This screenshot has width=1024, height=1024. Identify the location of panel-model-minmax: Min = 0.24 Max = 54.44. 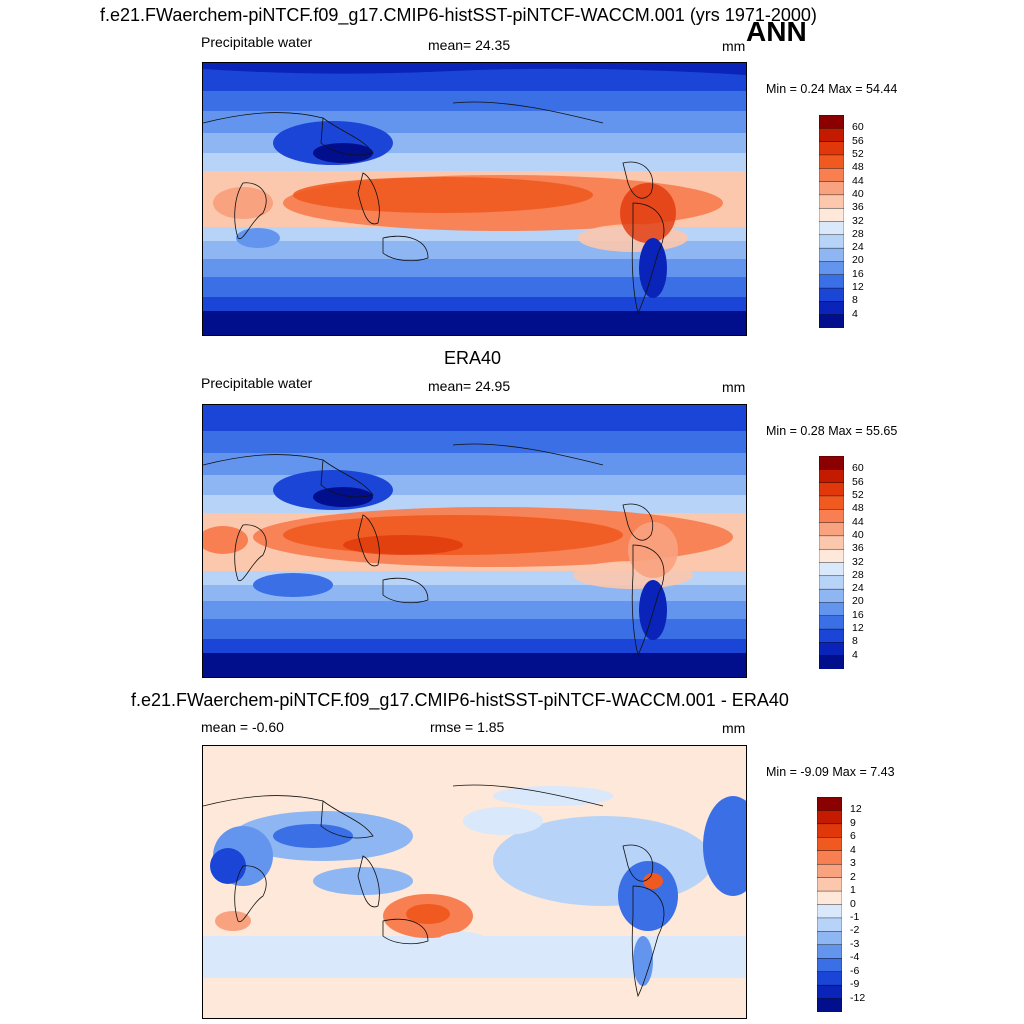
(832, 89).